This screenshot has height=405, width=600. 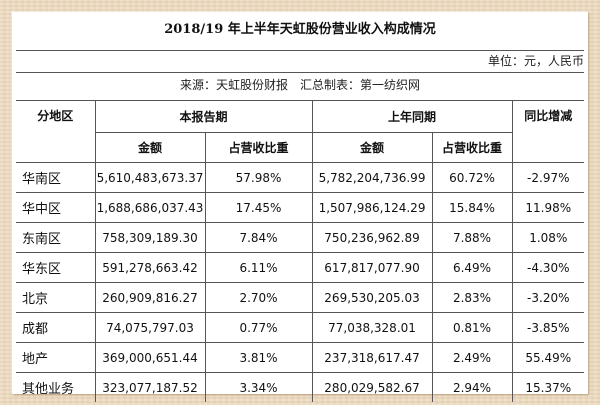 I want to click on prior-share-cell: 2.49%, so click(x=472, y=357).